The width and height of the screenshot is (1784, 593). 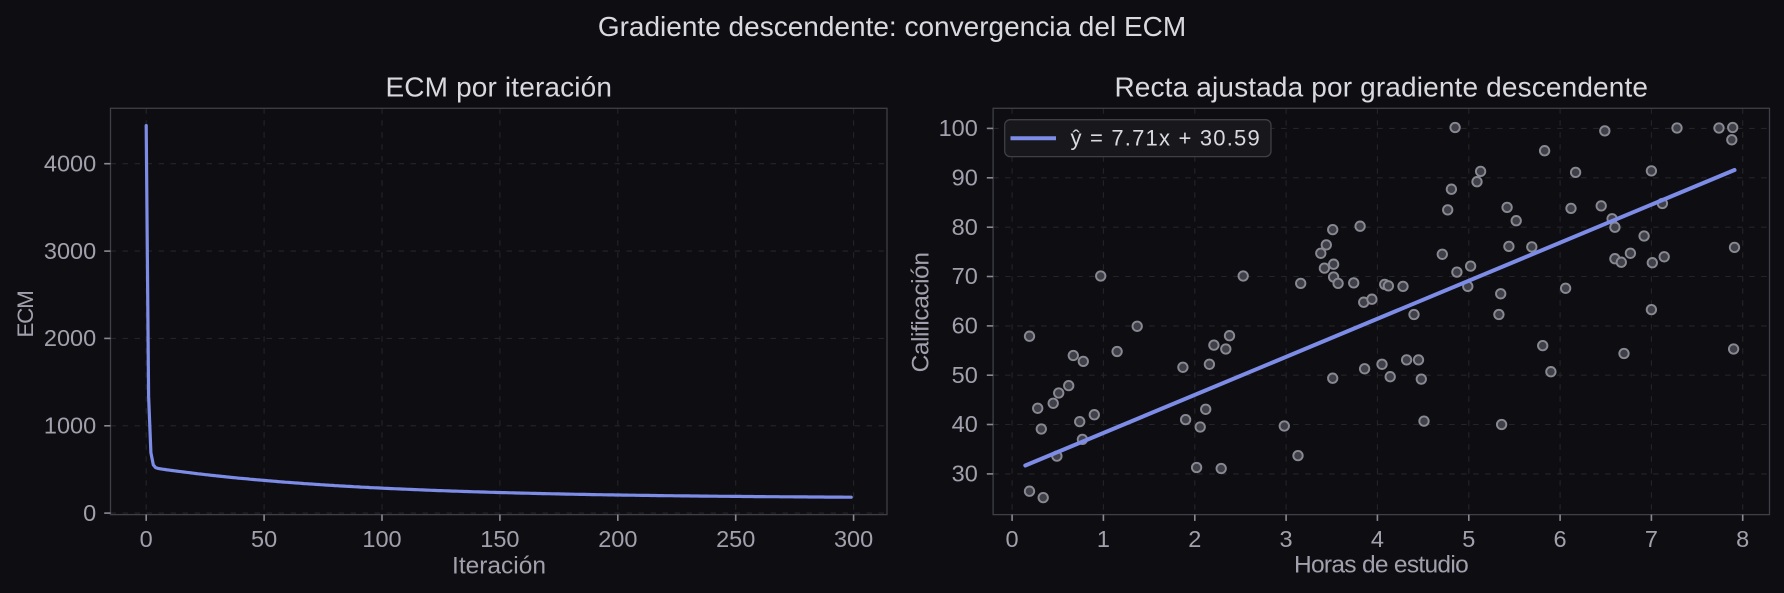 What do you see at coordinates (921, 312) in the screenshot?
I see `svg-text: Calificación` at bounding box center [921, 312].